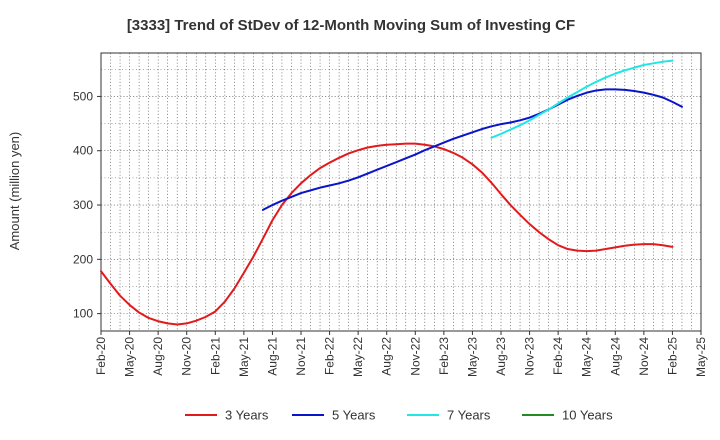 The image size is (720, 440). I want to click on x-tick-label: Aug-23, so click(501, 356).